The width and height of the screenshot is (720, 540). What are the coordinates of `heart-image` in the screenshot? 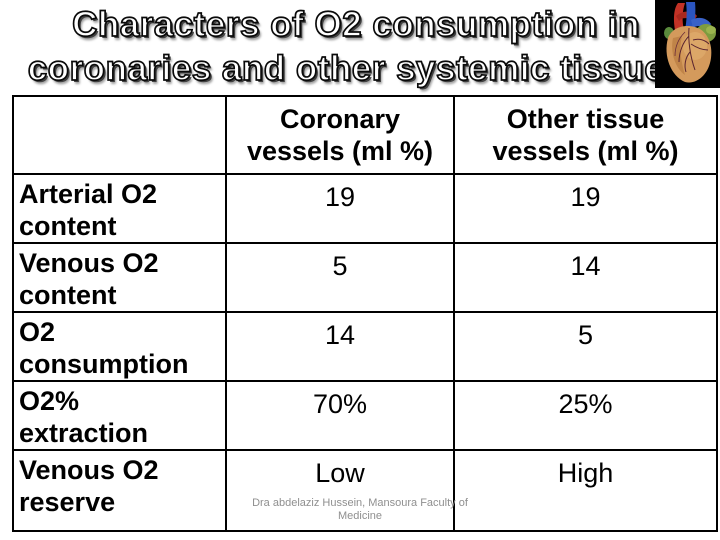 It's located at (687, 44).